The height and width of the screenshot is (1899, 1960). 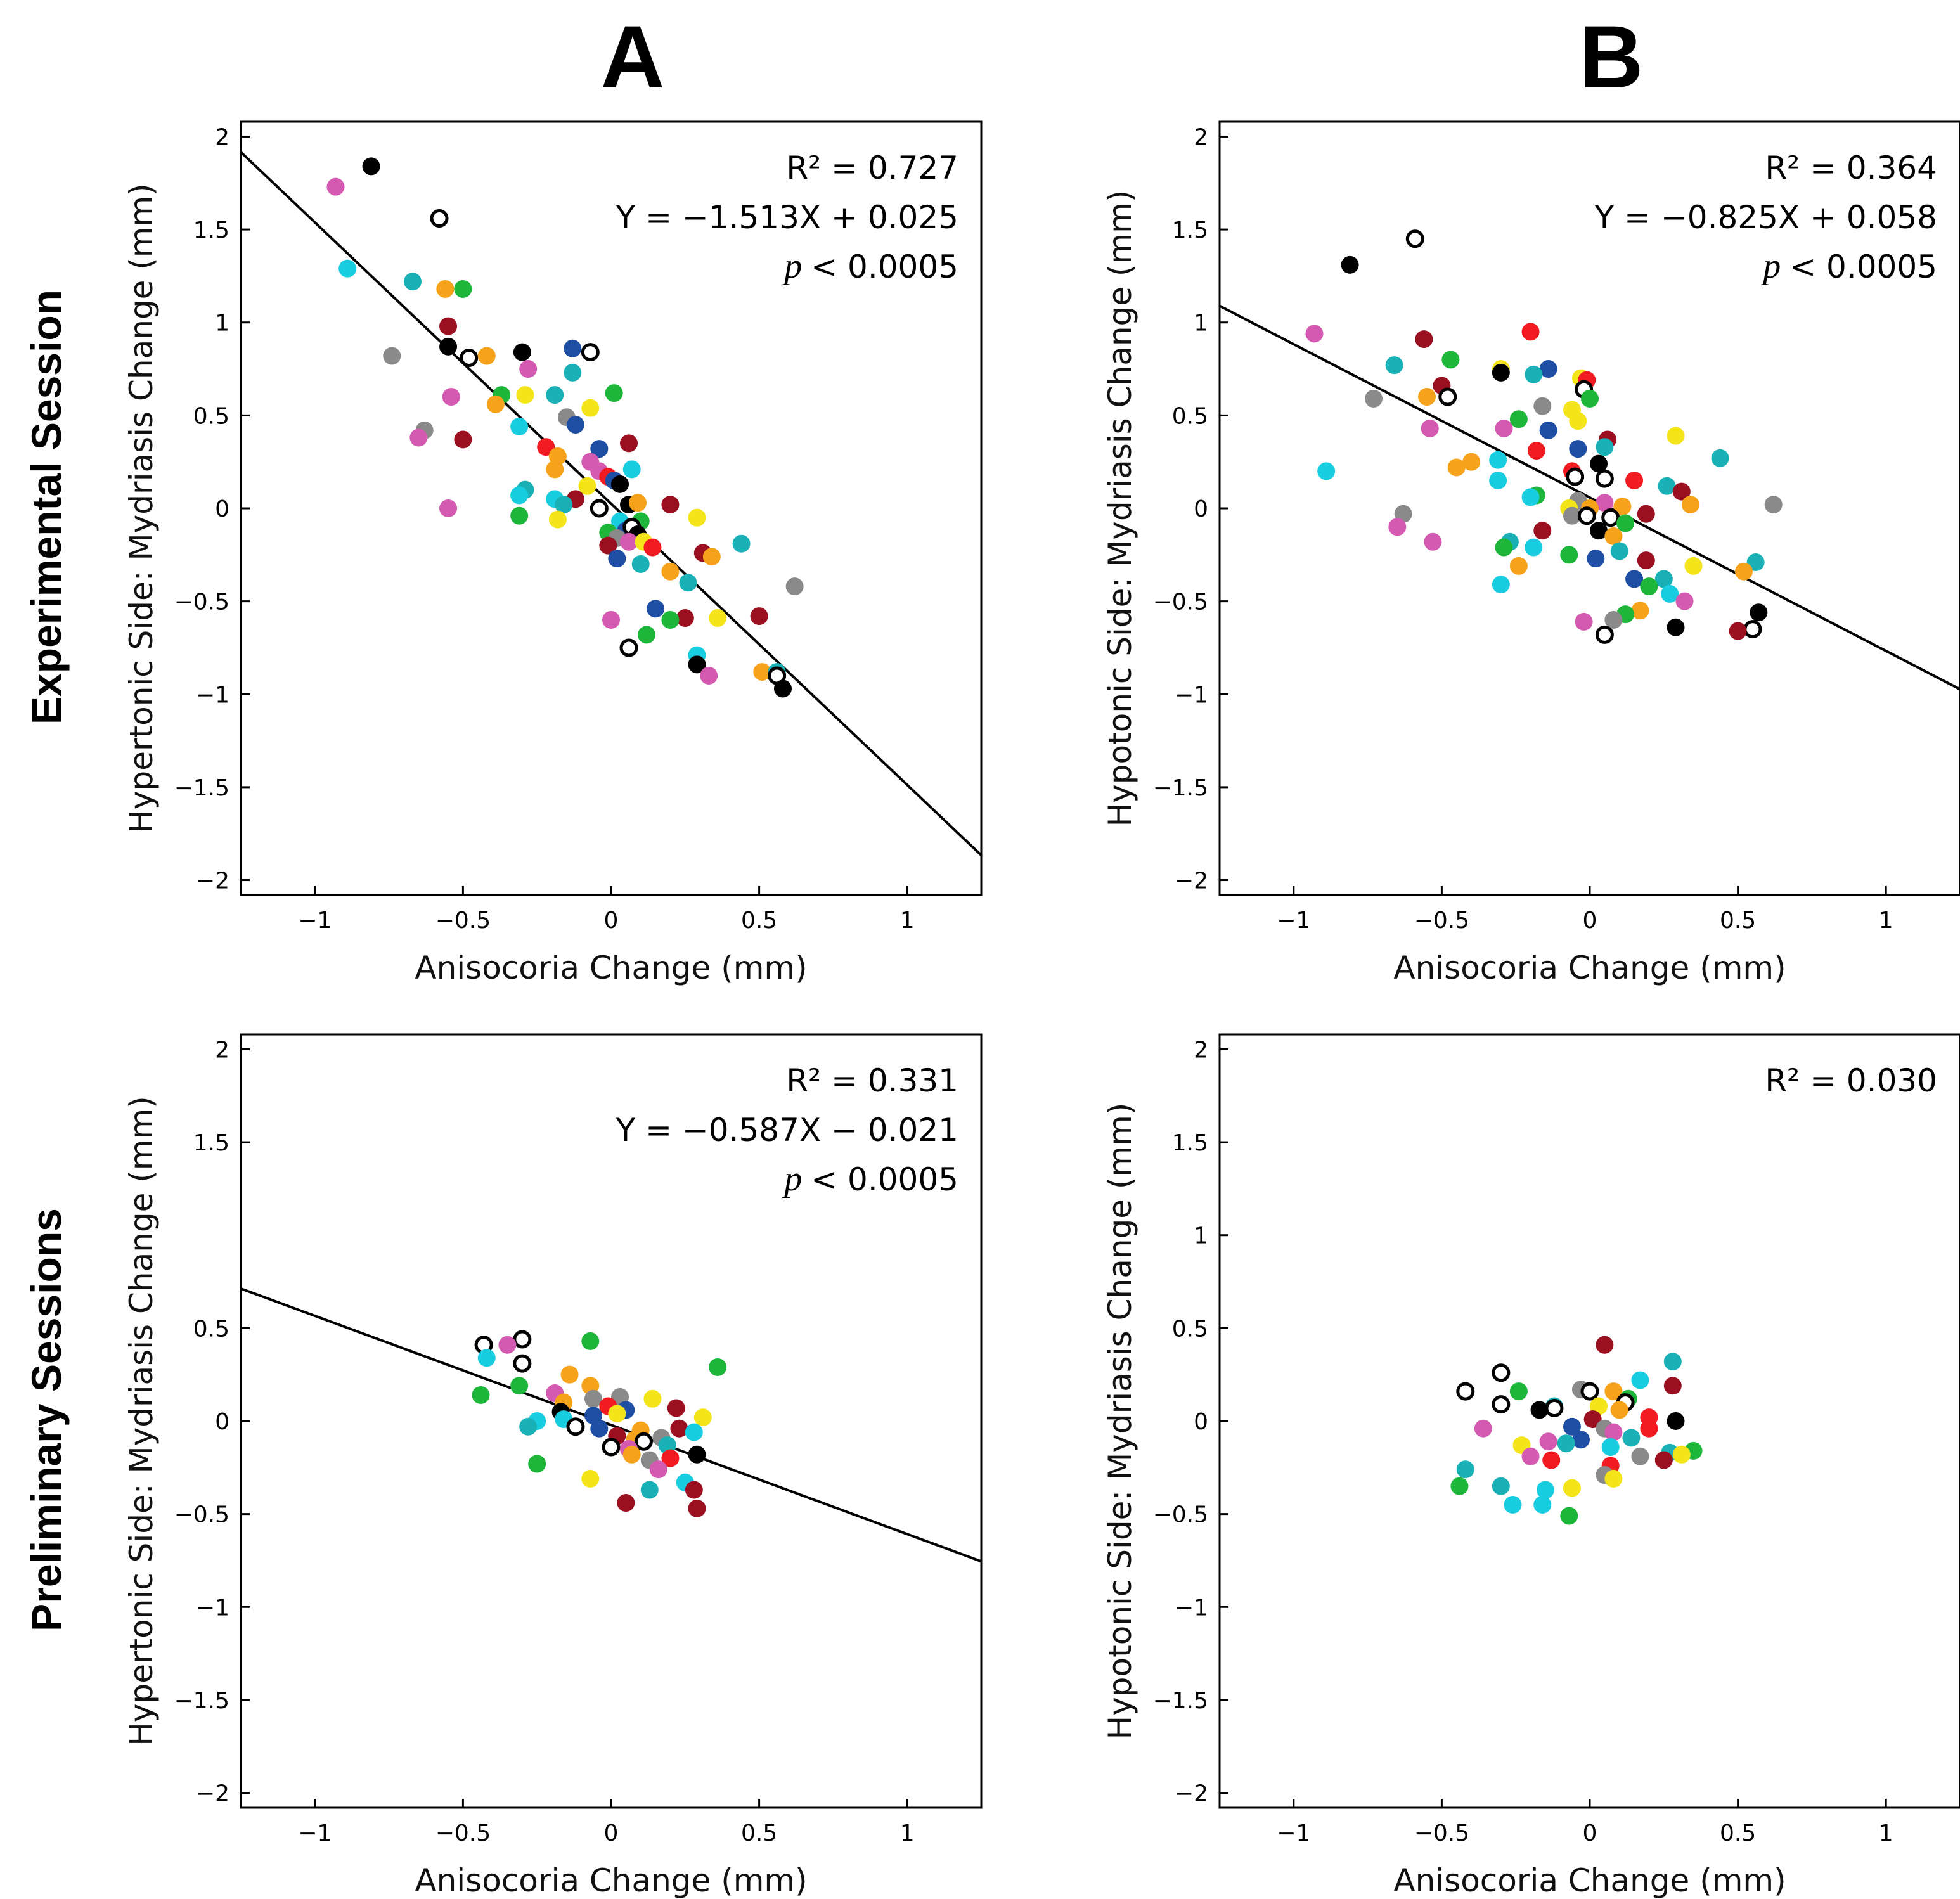 I want to click on r-squared-annotation: R² = 0.727, so click(x=872, y=168).